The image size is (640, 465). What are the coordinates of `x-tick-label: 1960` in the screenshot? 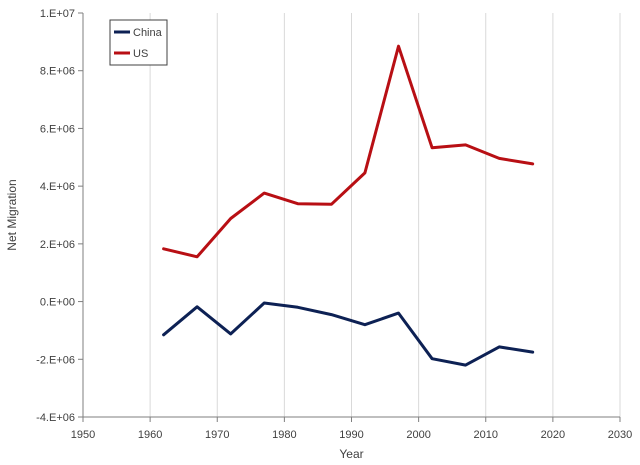 It's located at (150, 435).